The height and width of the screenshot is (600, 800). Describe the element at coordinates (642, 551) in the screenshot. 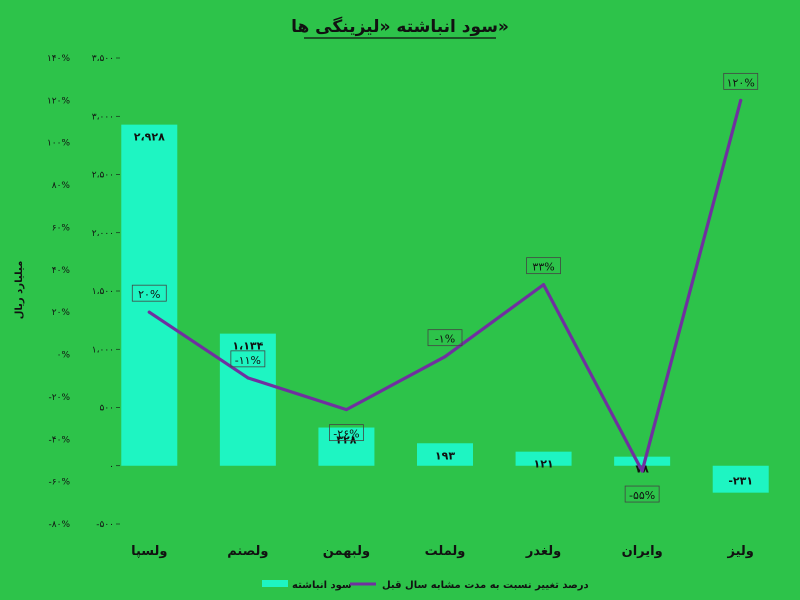

I see `category-label: وایران` at that location.